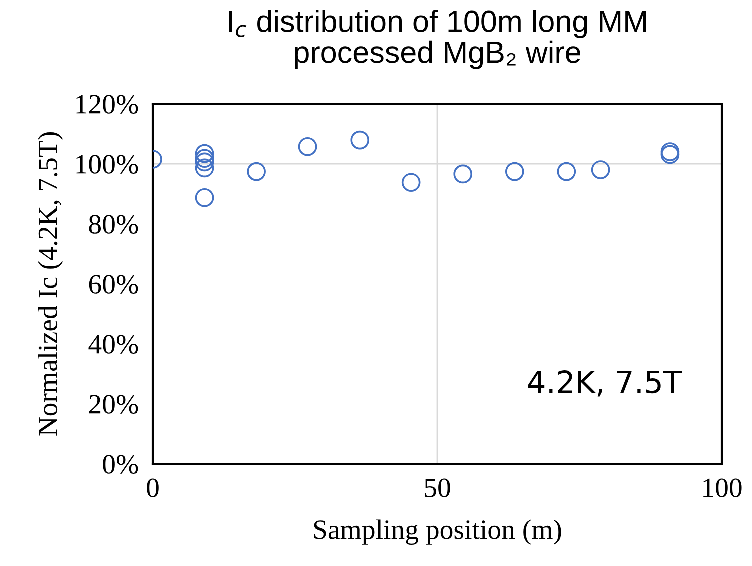  Describe the element at coordinates (51, 284) in the screenshot. I see `y-axis-title: Normalized Ic (4.2K, 7.5T)` at that location.